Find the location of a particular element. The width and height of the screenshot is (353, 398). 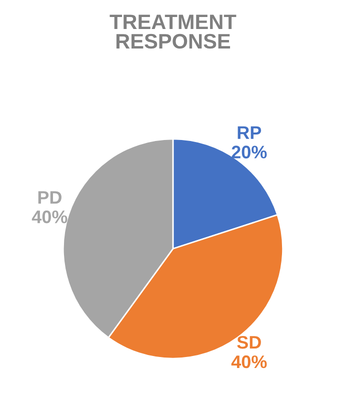

slice-label: RP is located at coordinates (250, 132).